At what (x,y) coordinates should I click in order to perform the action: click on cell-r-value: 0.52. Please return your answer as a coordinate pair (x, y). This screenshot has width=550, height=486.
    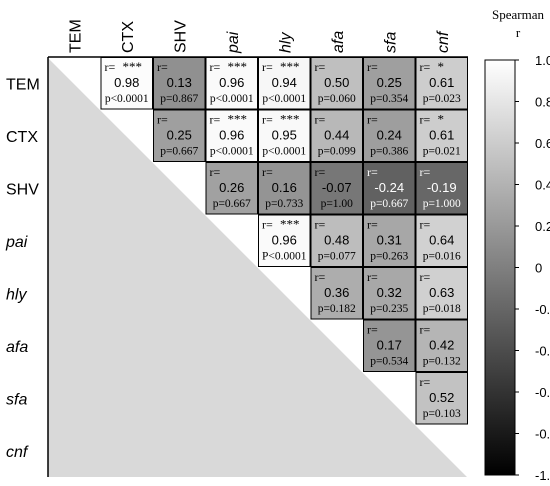
    Looking at the image, I should click on (441, 397).